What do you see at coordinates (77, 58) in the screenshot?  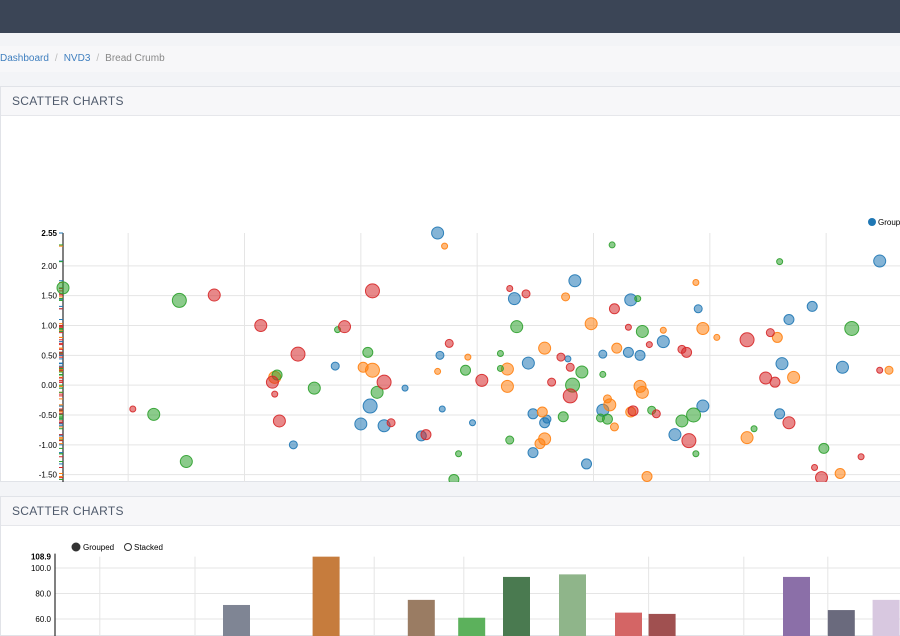 I see `breadcrumb-nvd3-link: NVD3` at bounding box center [77, 58].